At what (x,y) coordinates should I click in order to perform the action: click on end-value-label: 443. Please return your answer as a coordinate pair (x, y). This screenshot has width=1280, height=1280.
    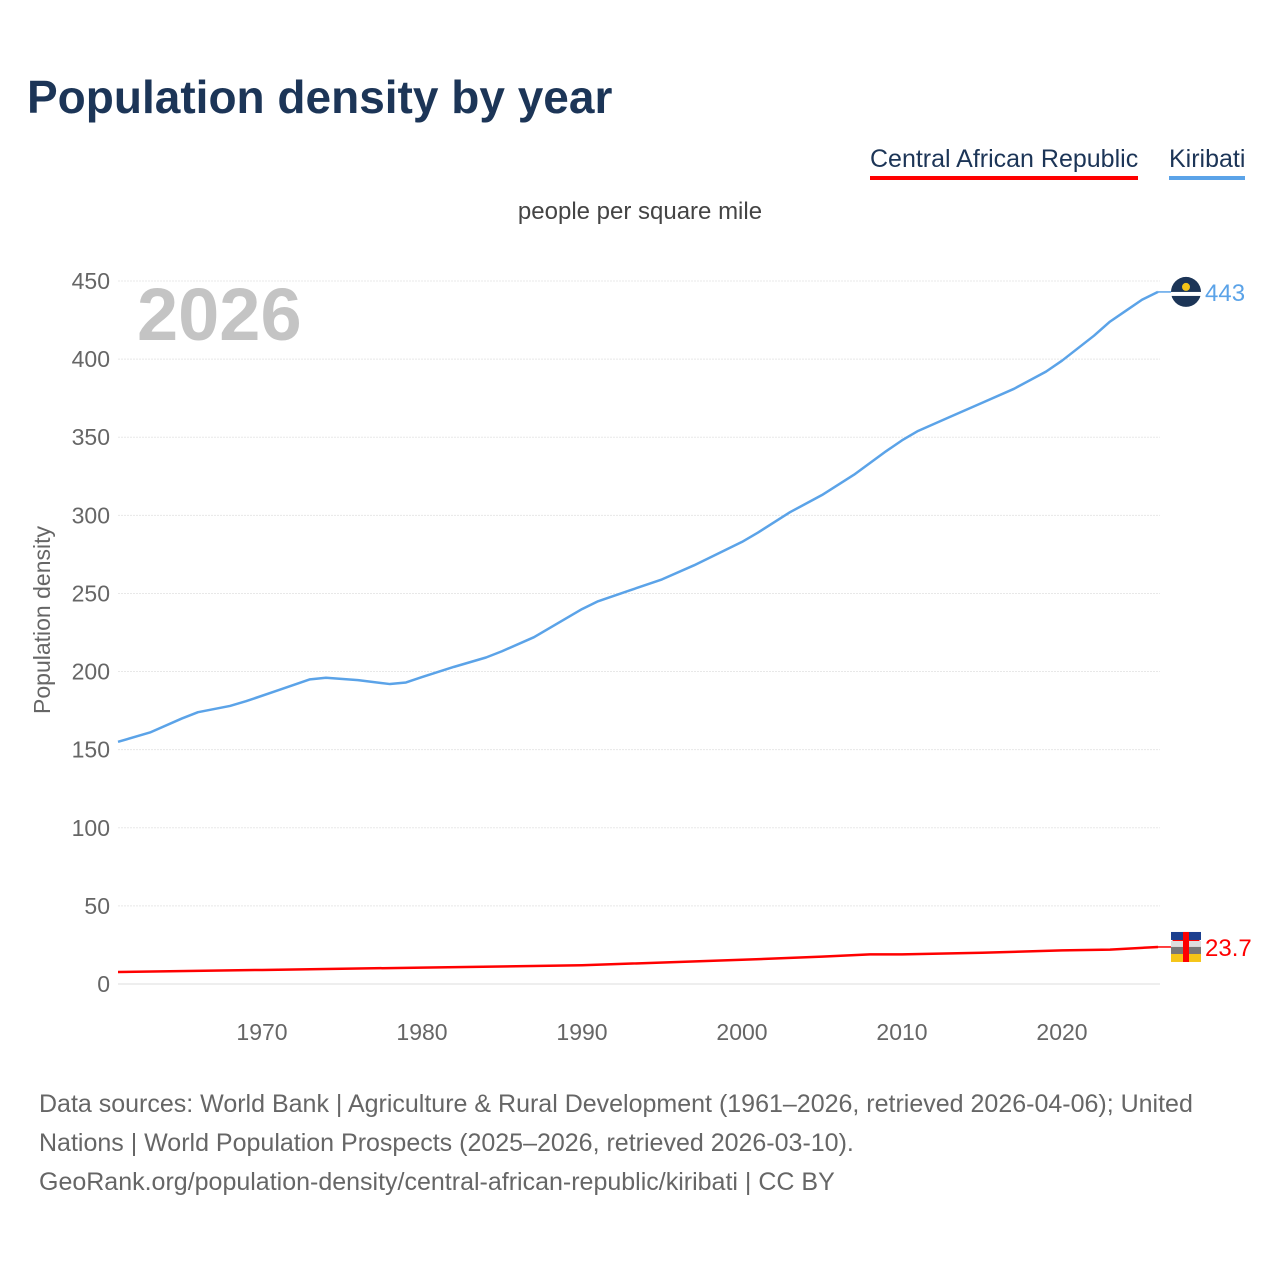
    Looking at the image, I should click on (1225, 293).